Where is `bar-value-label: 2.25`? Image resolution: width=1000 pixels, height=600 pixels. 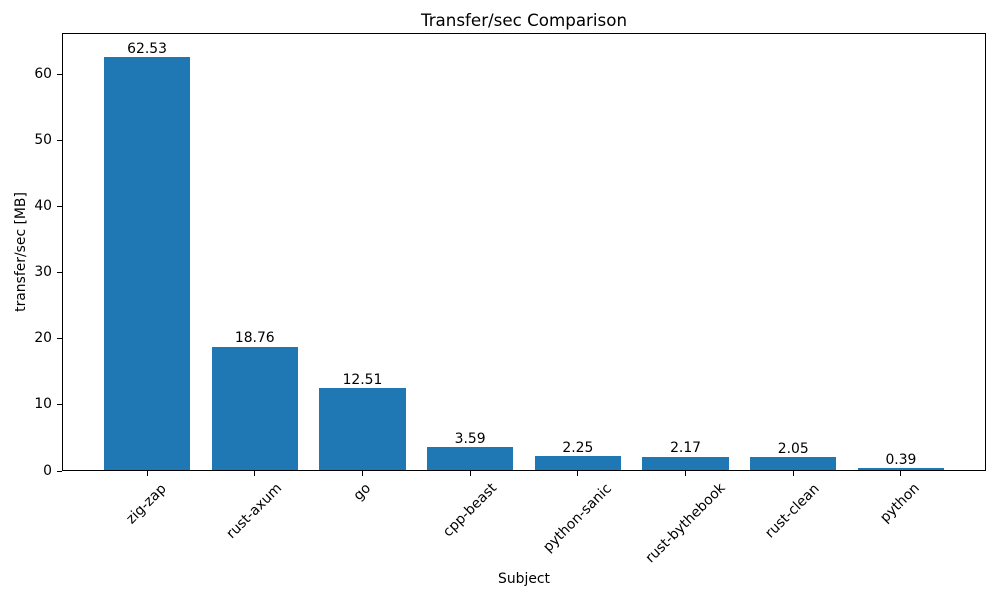 bar-value-label: 2.25 is located at coordinates (578, 447).